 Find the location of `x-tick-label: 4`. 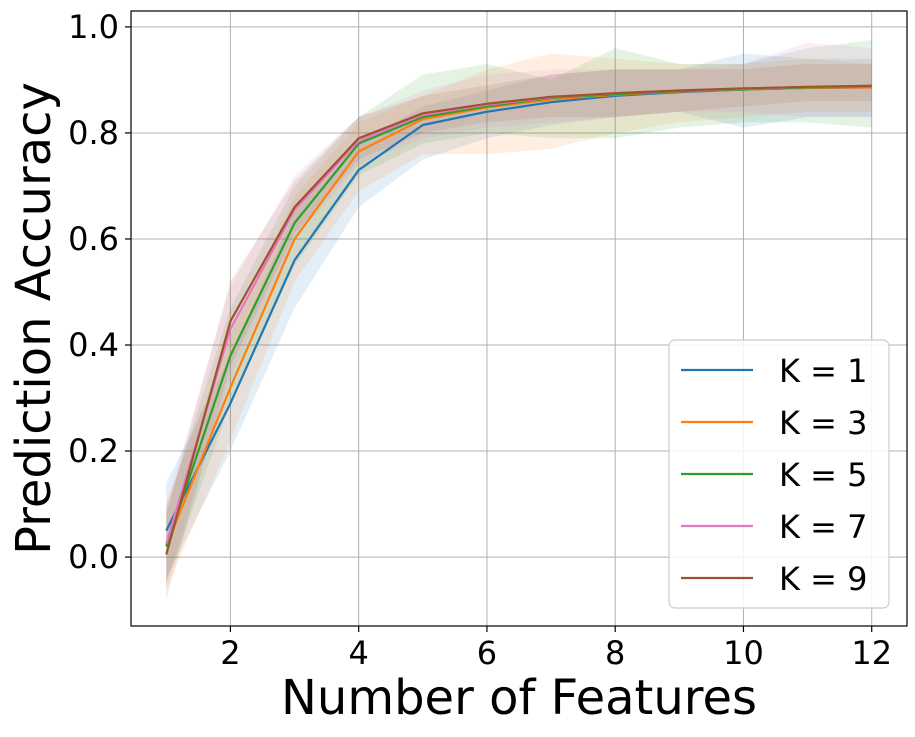

x-tick-label: 4 is located at coordinates (358, 653).